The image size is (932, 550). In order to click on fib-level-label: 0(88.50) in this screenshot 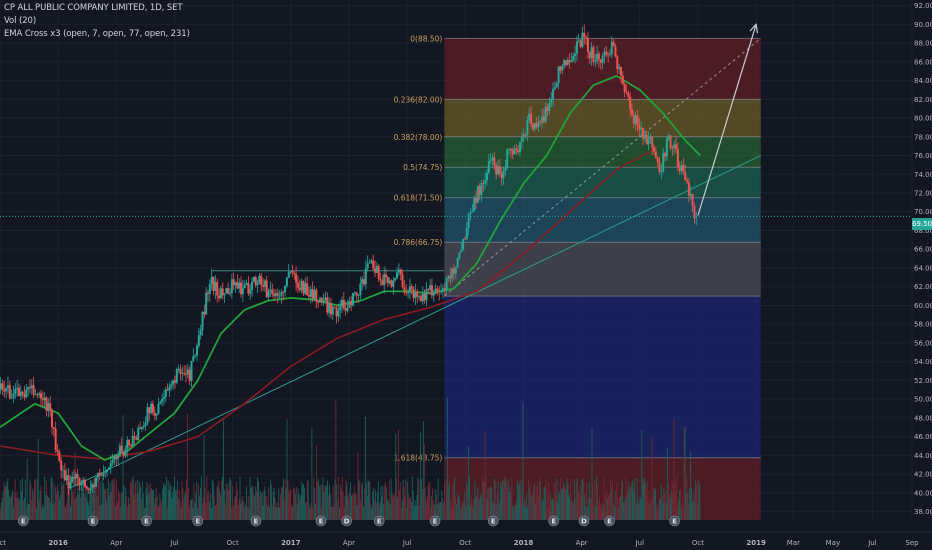, I will do `click(426, 38)`.